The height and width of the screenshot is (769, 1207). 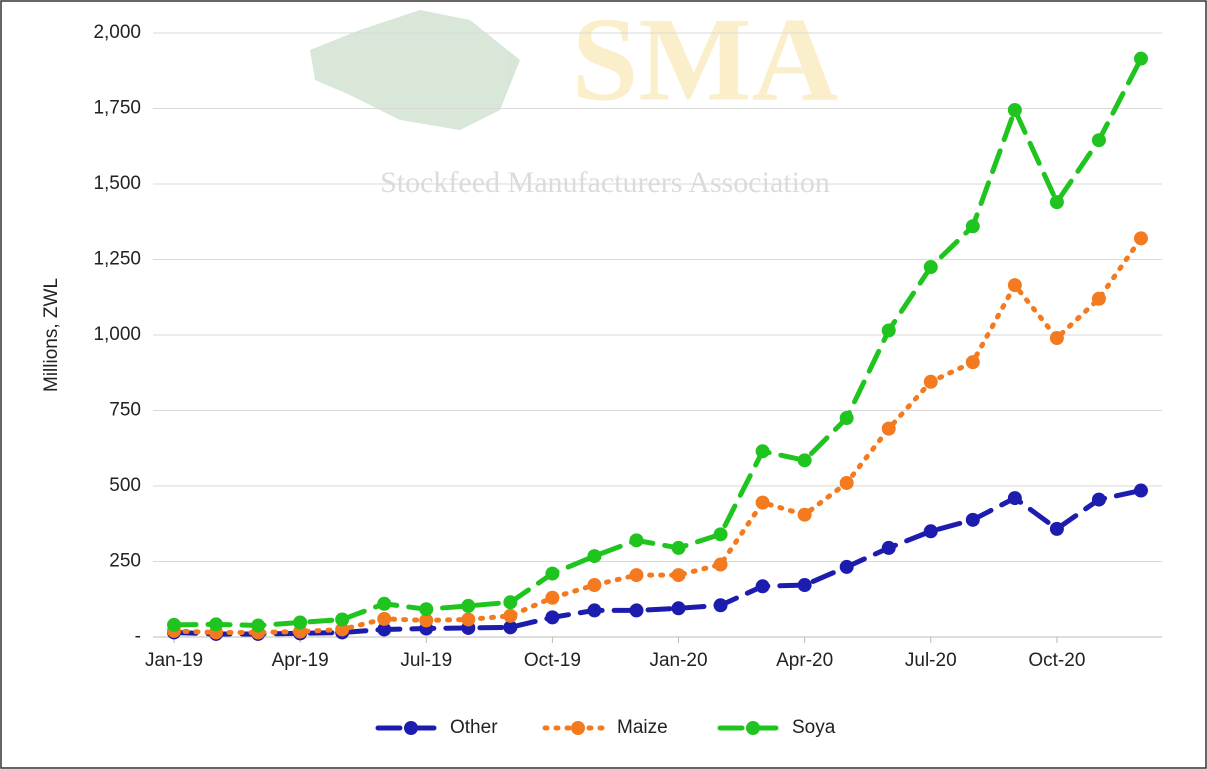 What do you see at coordinates (117, 259) in the screenshot?
I see `y-tick-label: 1,250` at bounding box center [117, 259].